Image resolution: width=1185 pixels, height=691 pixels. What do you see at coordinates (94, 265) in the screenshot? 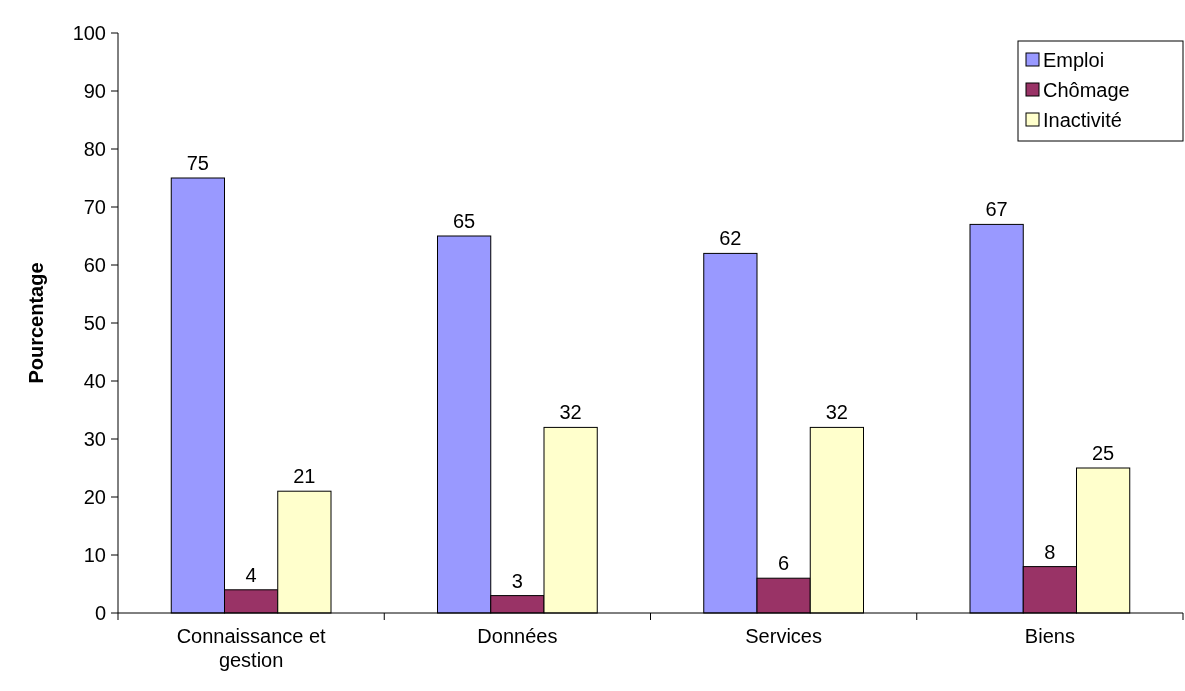
I see `y-tick-label: 60` at bounding box center [94, 265].